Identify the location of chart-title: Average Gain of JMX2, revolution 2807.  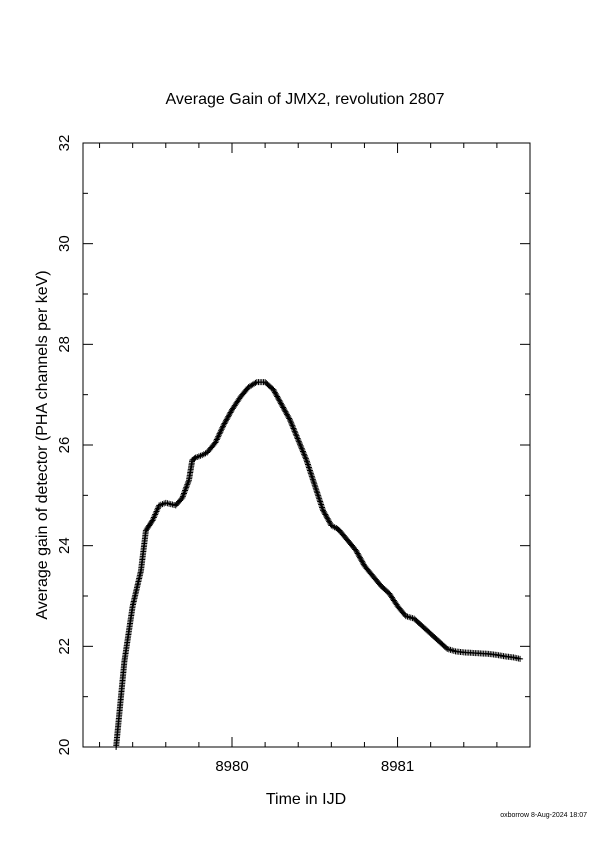
(305, 99).